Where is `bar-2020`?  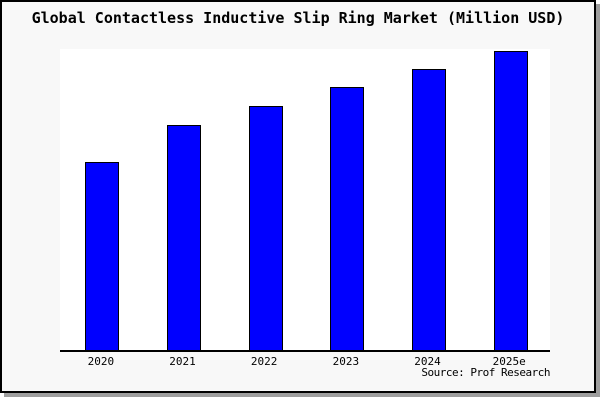
bar-2020 is located at coordinates (102, 256).